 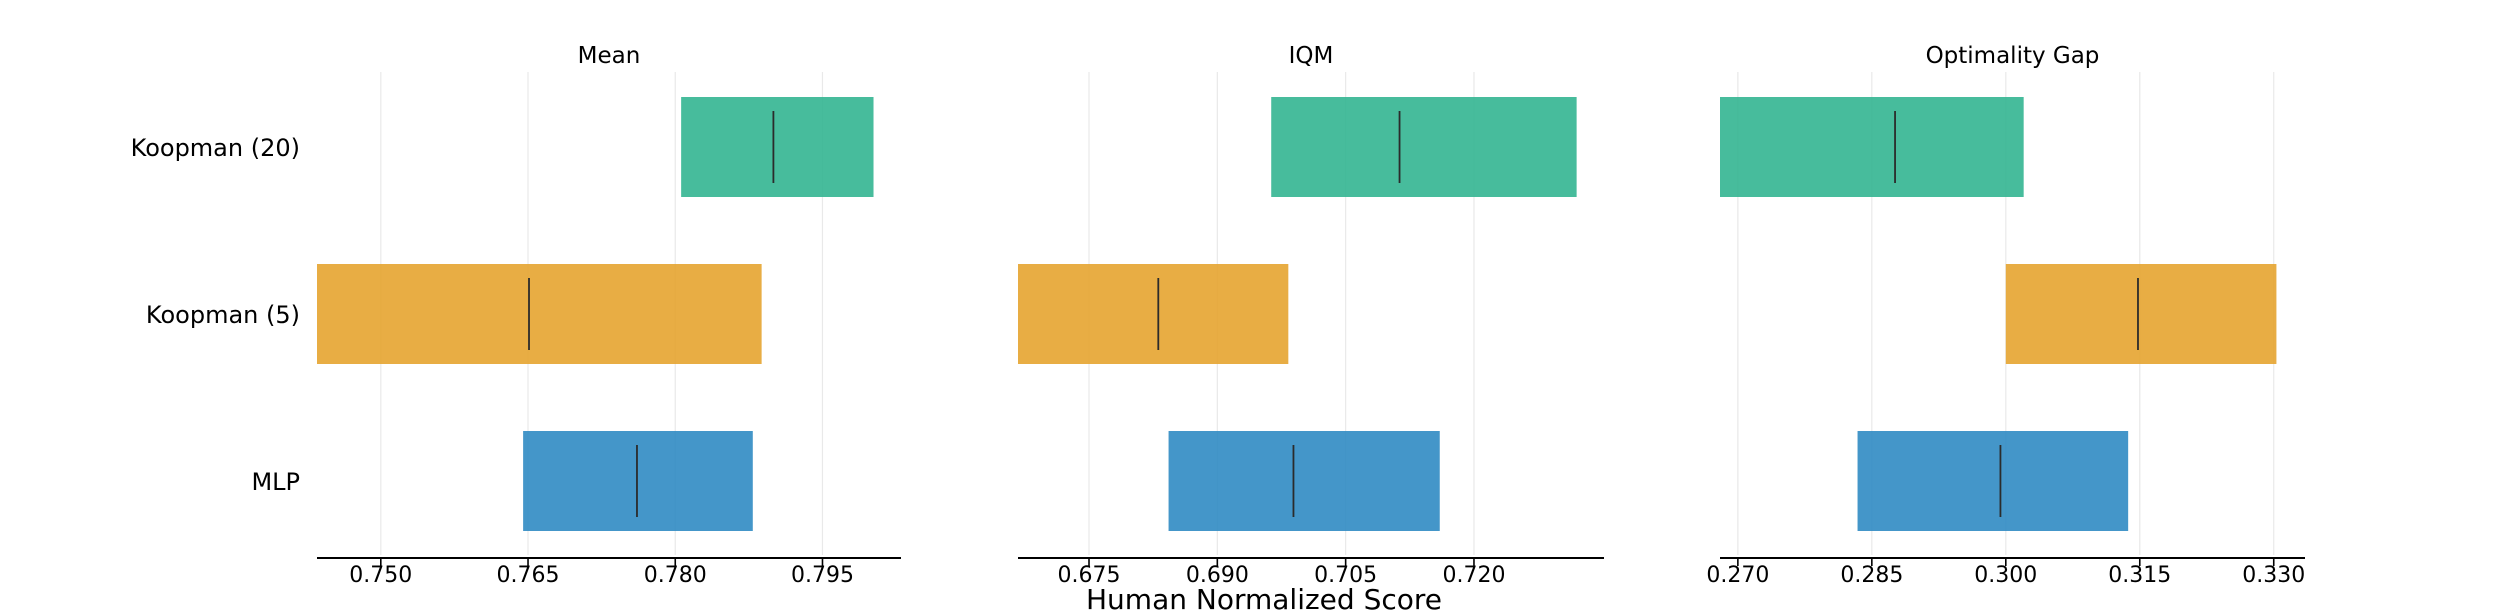 I want to click on x-tick-label-optimality-gap-2: 0.300, so click(x=2005, y=575).